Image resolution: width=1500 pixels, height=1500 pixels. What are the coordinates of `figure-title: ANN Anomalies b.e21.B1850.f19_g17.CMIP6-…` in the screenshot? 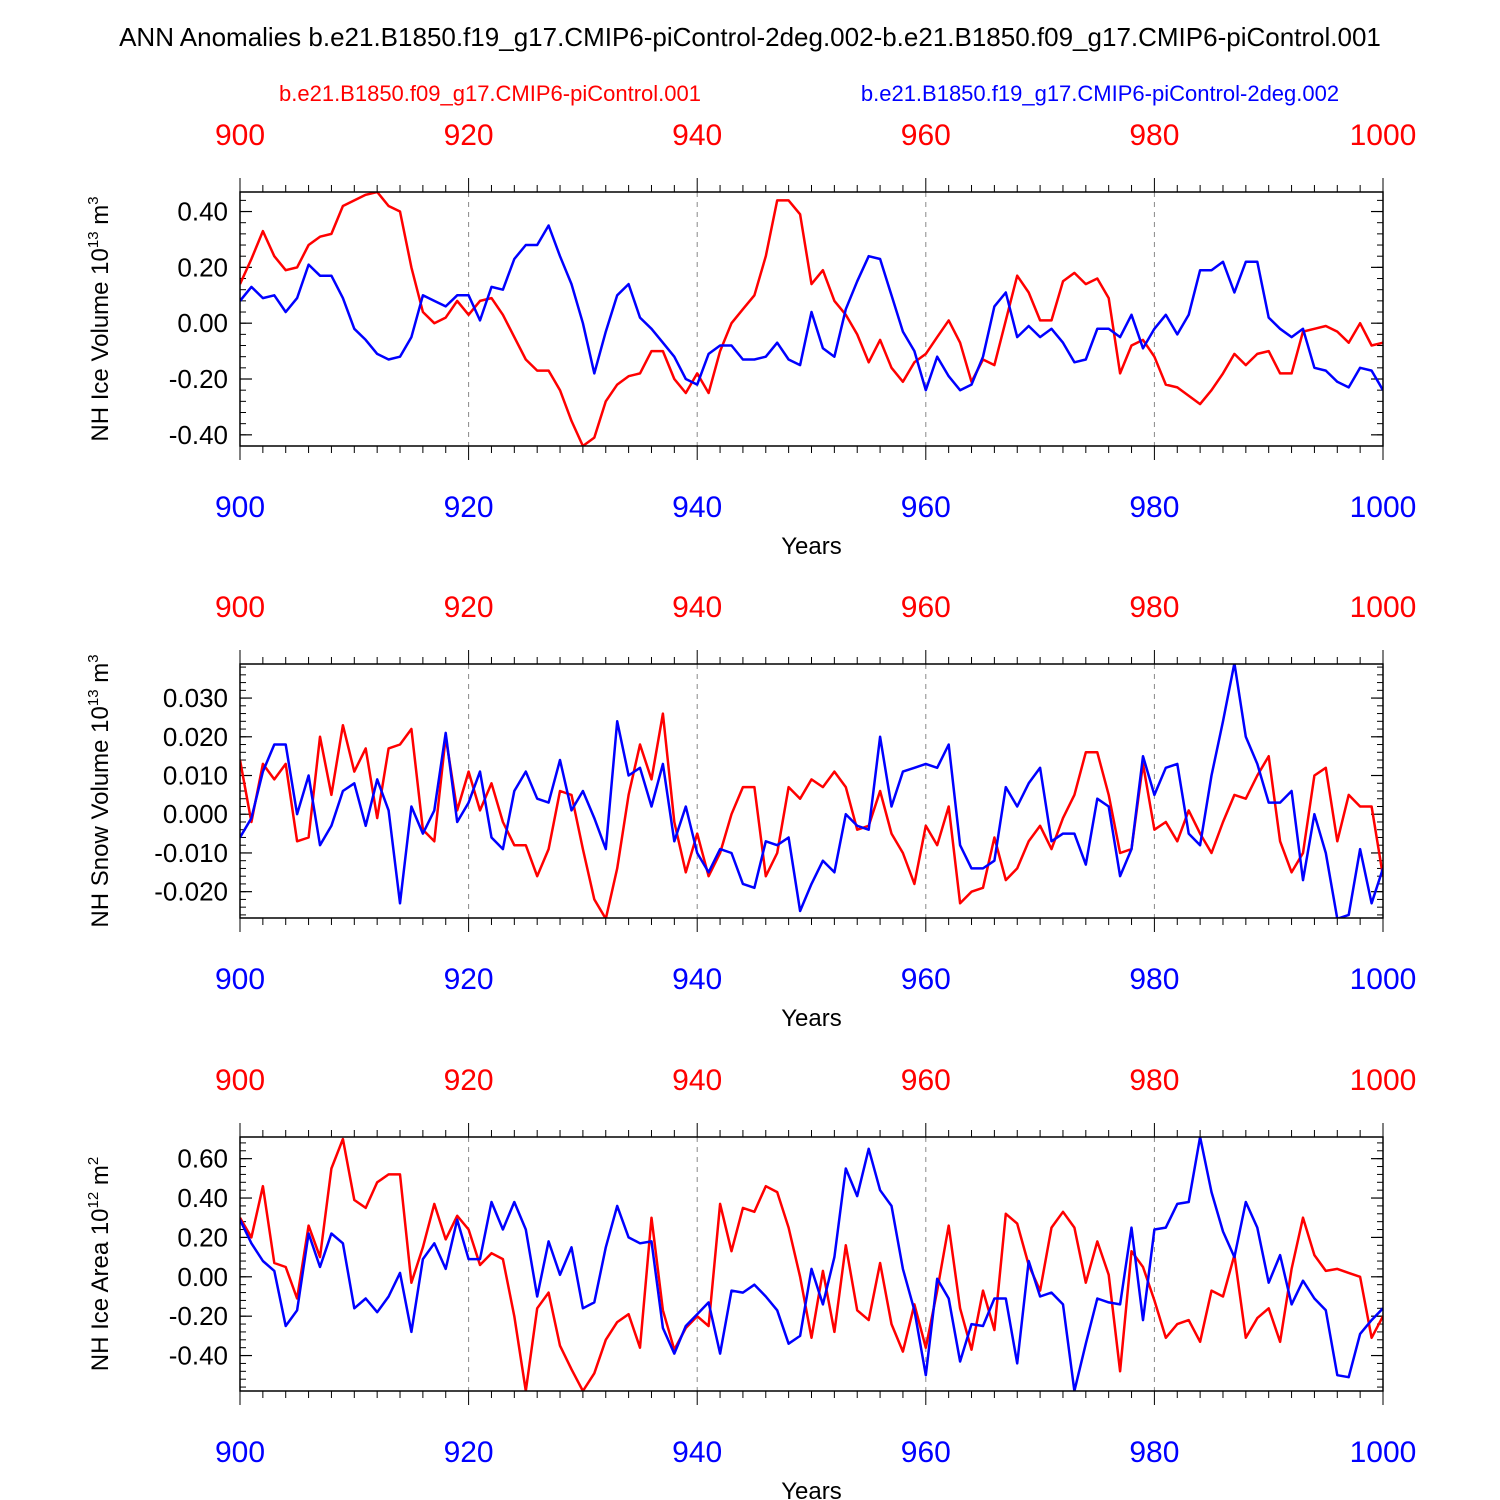 It's located at (750, 37).